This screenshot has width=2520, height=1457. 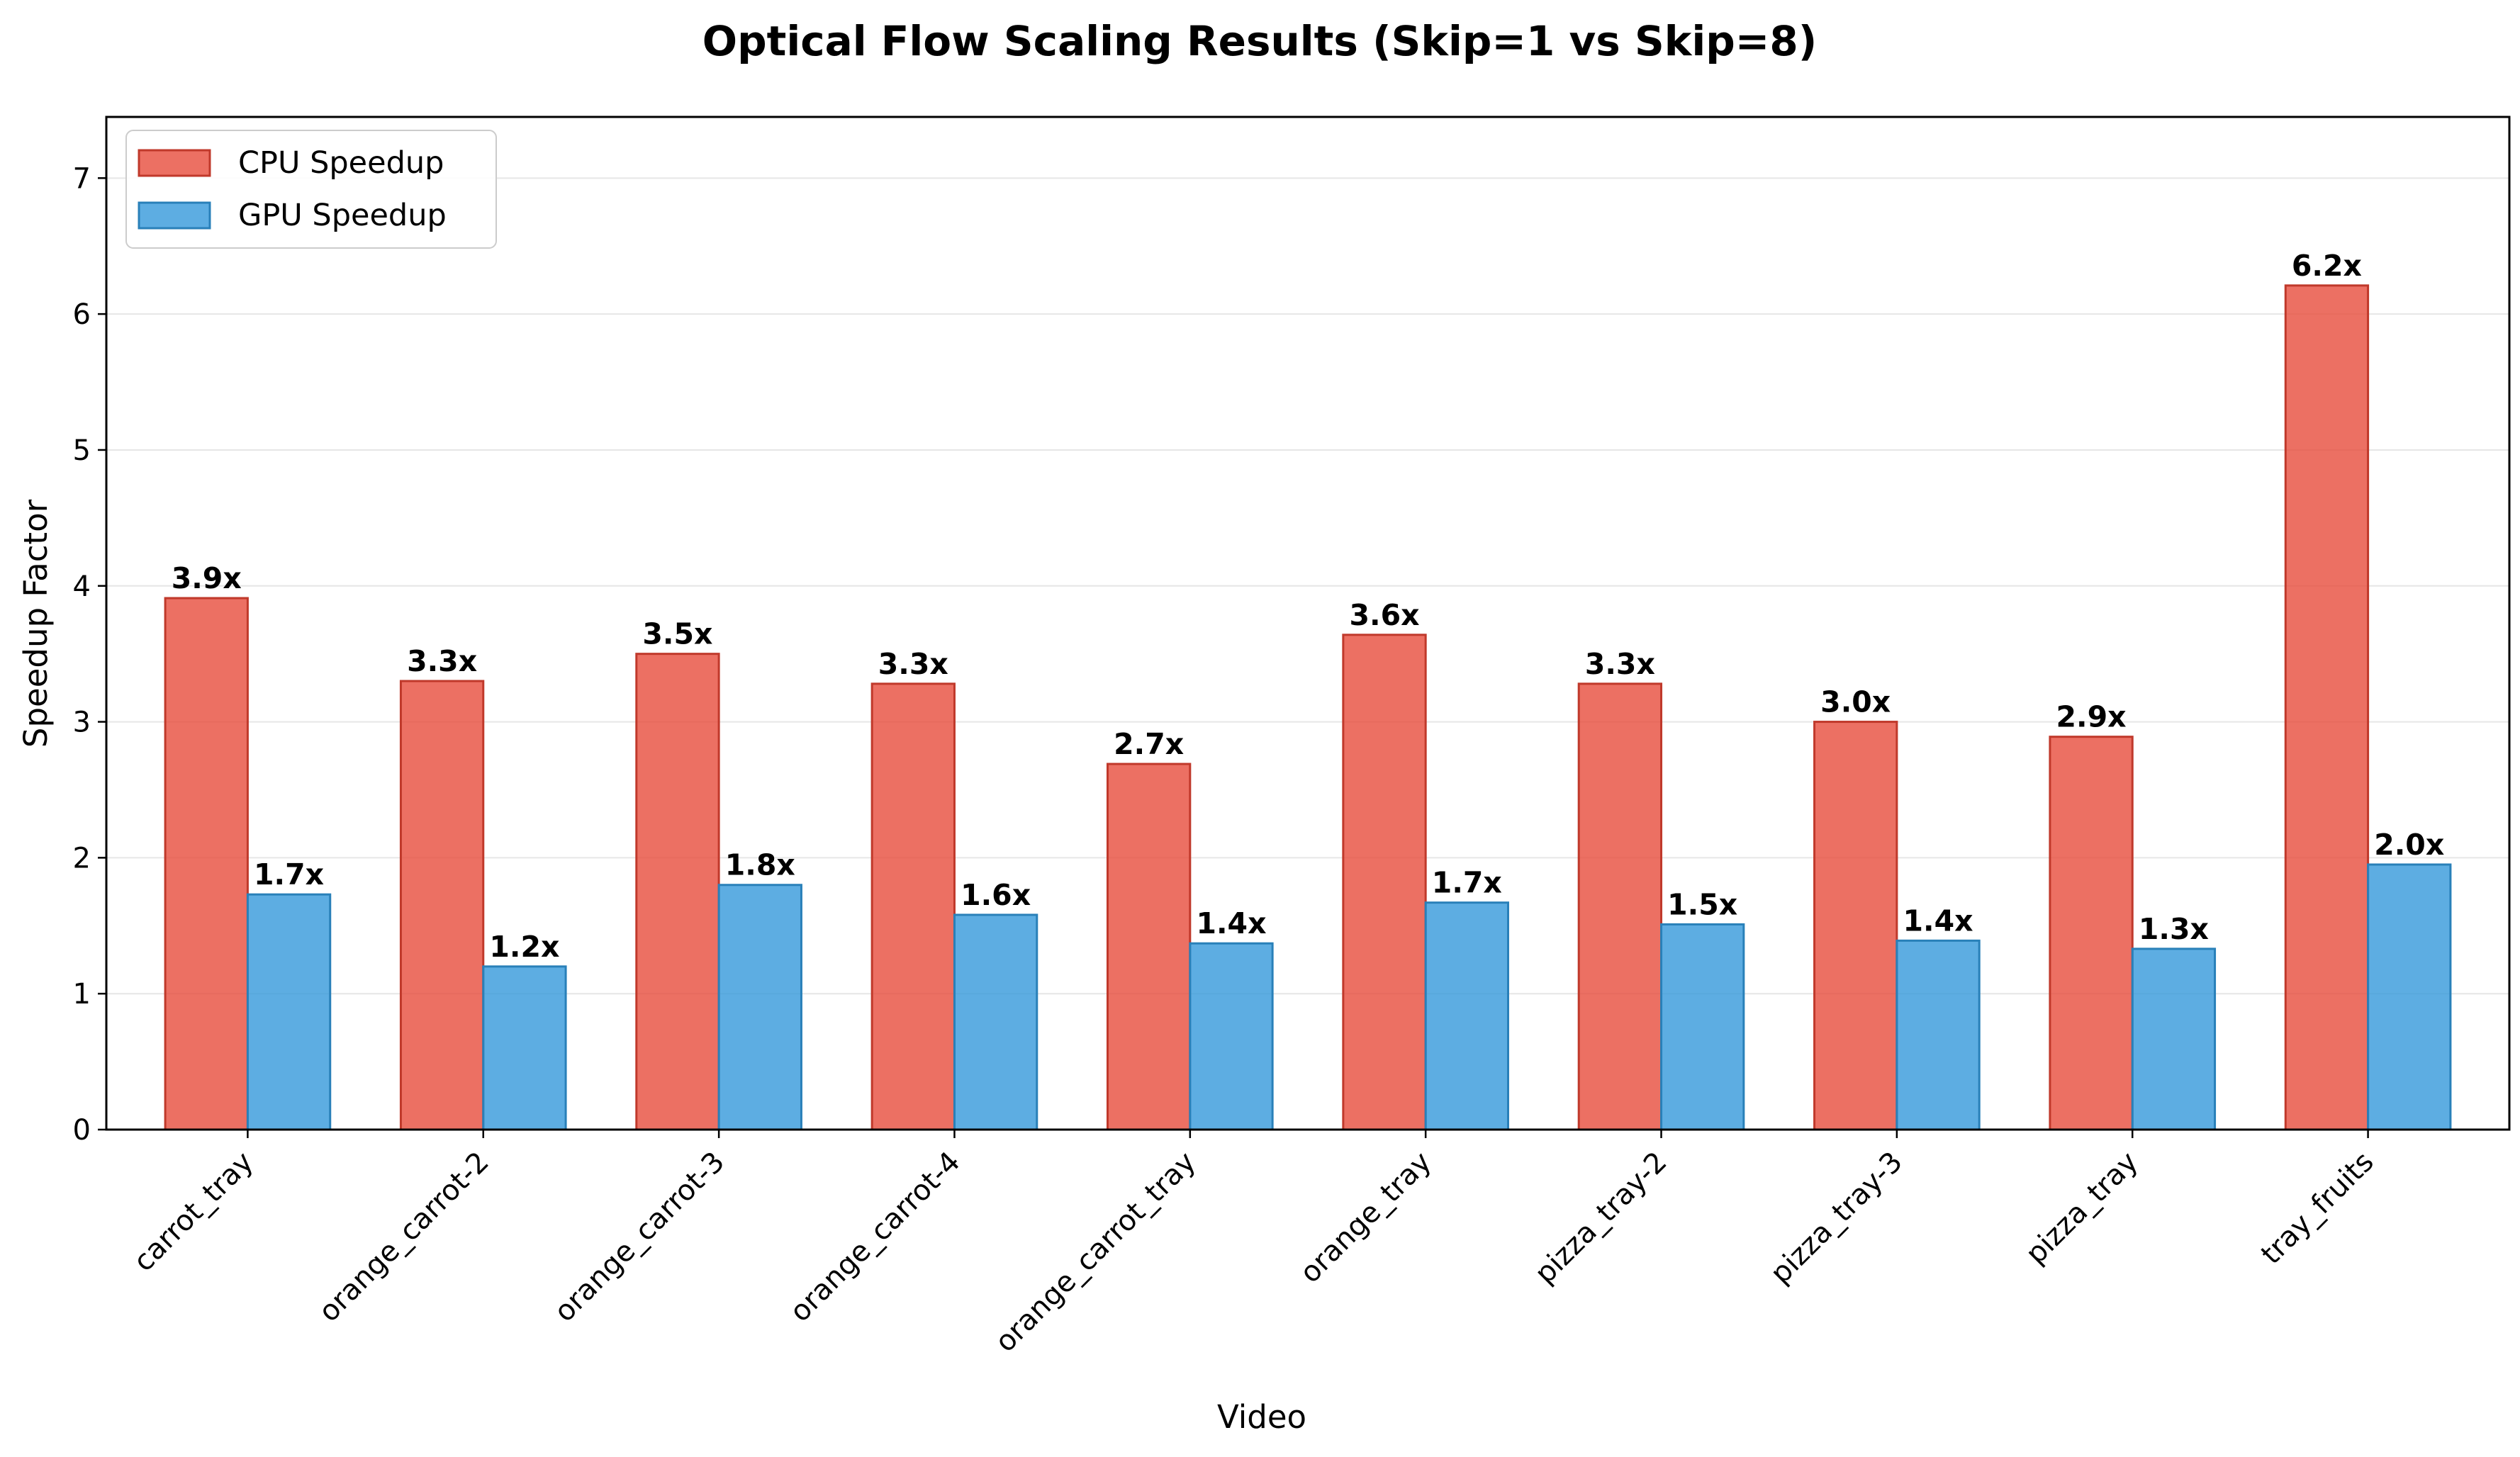 What do you see at coordinates (1149, 744) in the screenshot?
I see `cpu-data-label: 2.7x` at bounding box center [1149, 744].